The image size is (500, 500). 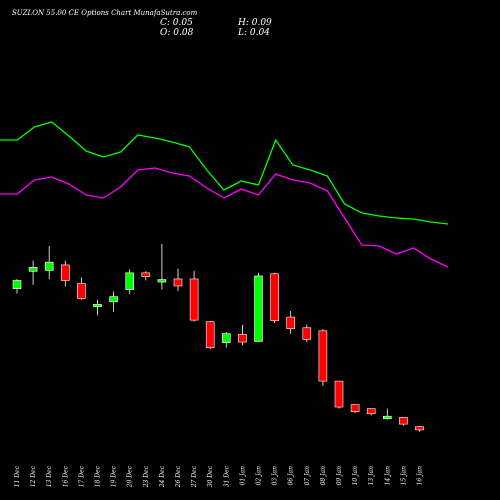 What do you see at coordinates (177, 33) in the screenshot?
I see `open-value: O: 0.08` at bounding box center [177, 33].